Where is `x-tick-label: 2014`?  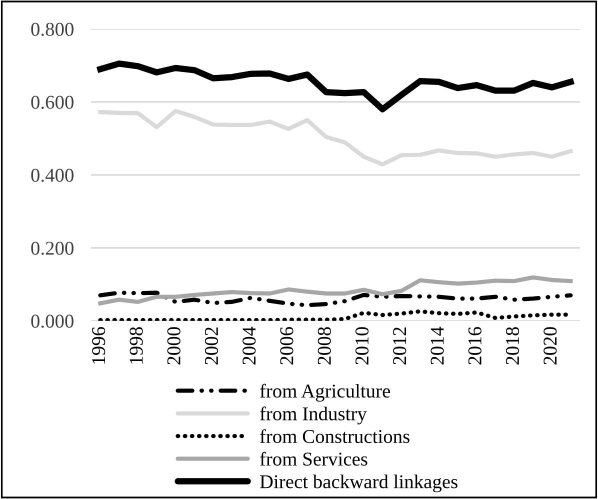 x-tick-label: 2014 is located at coordinates (437, 345).